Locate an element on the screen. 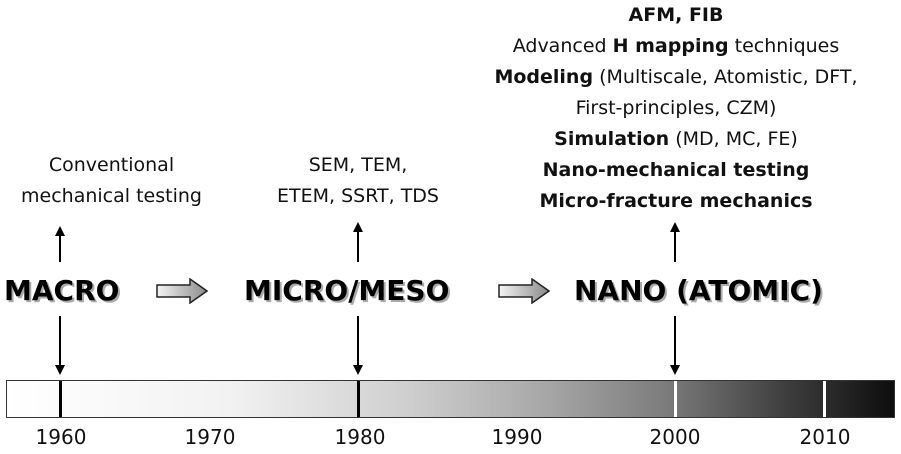  macro-down-arrow-line is located at coordinates (60, 342).